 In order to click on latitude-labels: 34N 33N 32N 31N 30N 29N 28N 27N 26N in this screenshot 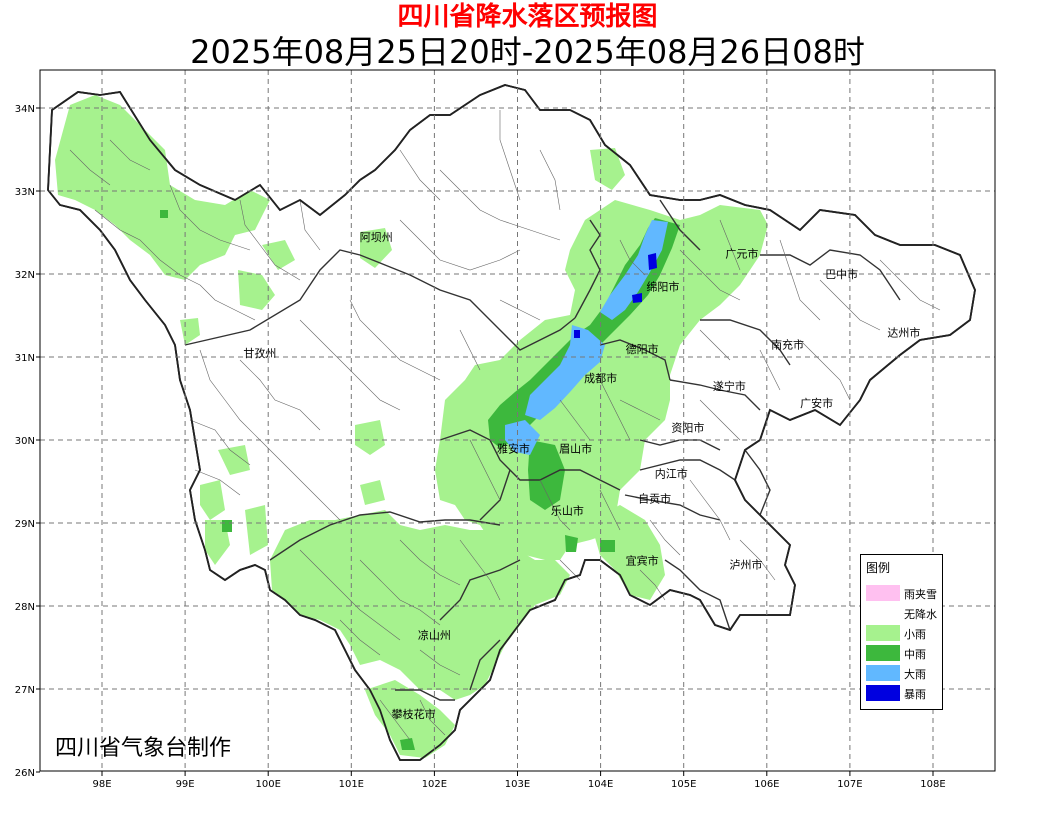, I will do `click(27, 441)`.